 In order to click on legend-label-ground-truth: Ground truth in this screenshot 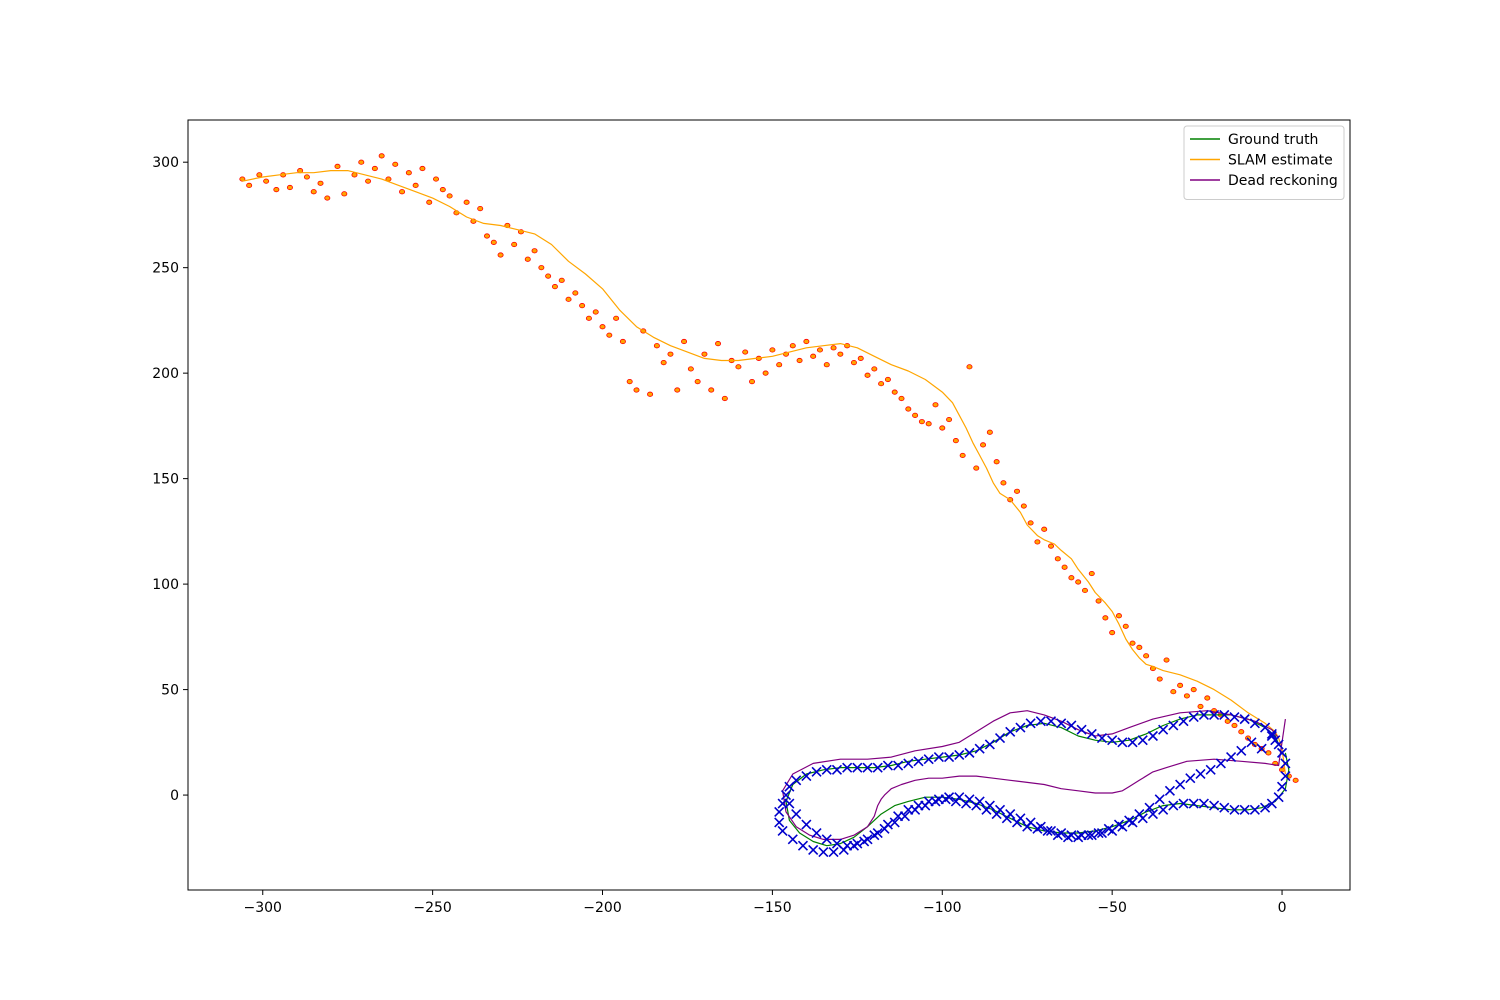, I will do `click(1273, 140)`.